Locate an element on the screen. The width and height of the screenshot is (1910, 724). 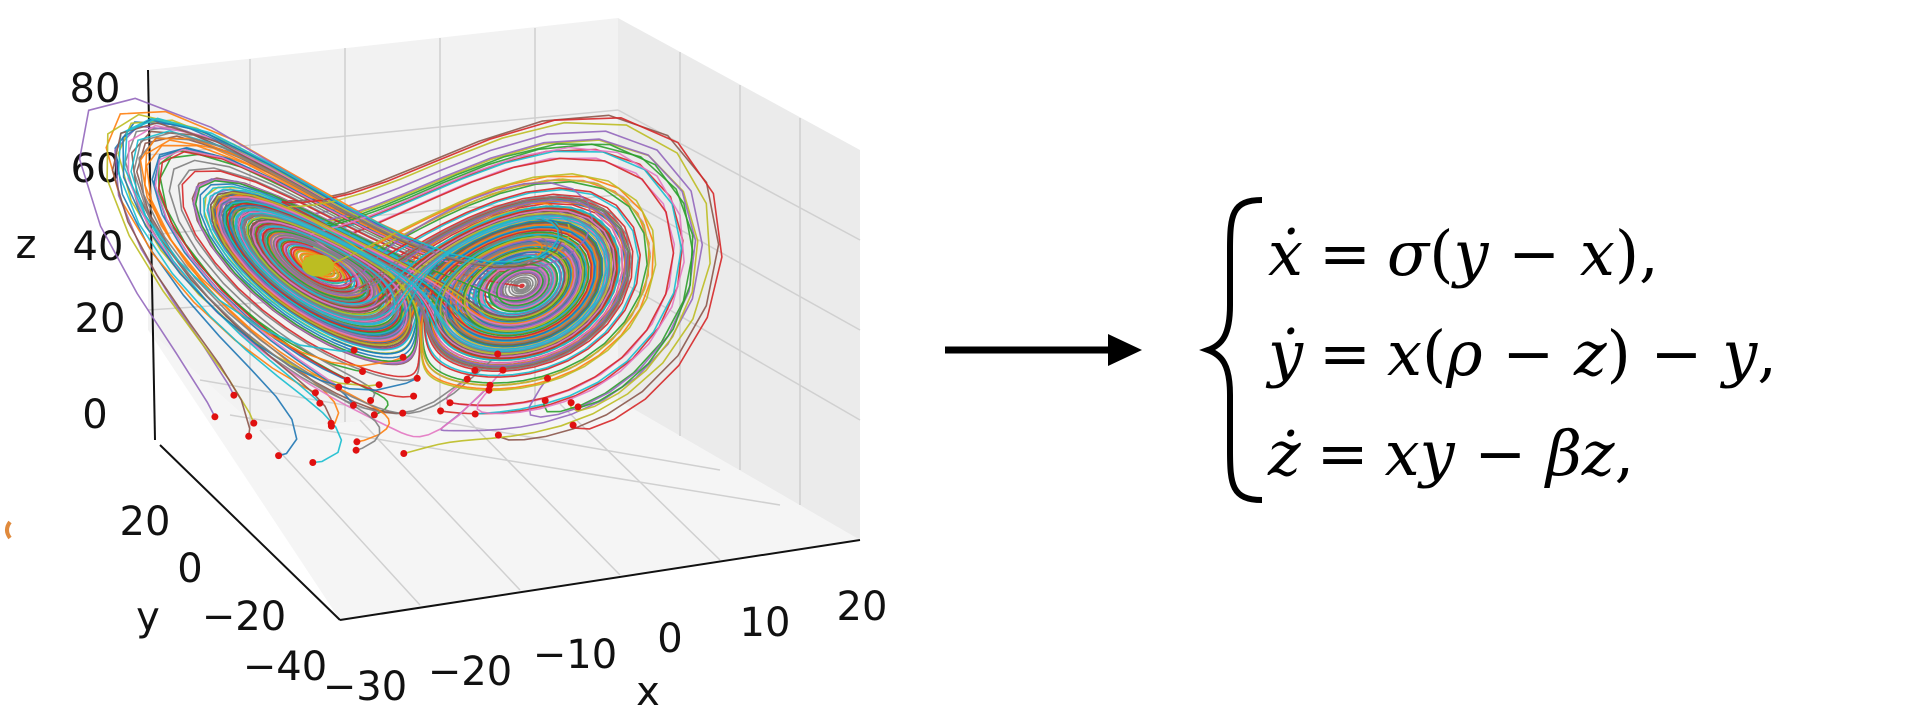
equation-row: ż = xy − βz, is located at coordinates (1450, 453).